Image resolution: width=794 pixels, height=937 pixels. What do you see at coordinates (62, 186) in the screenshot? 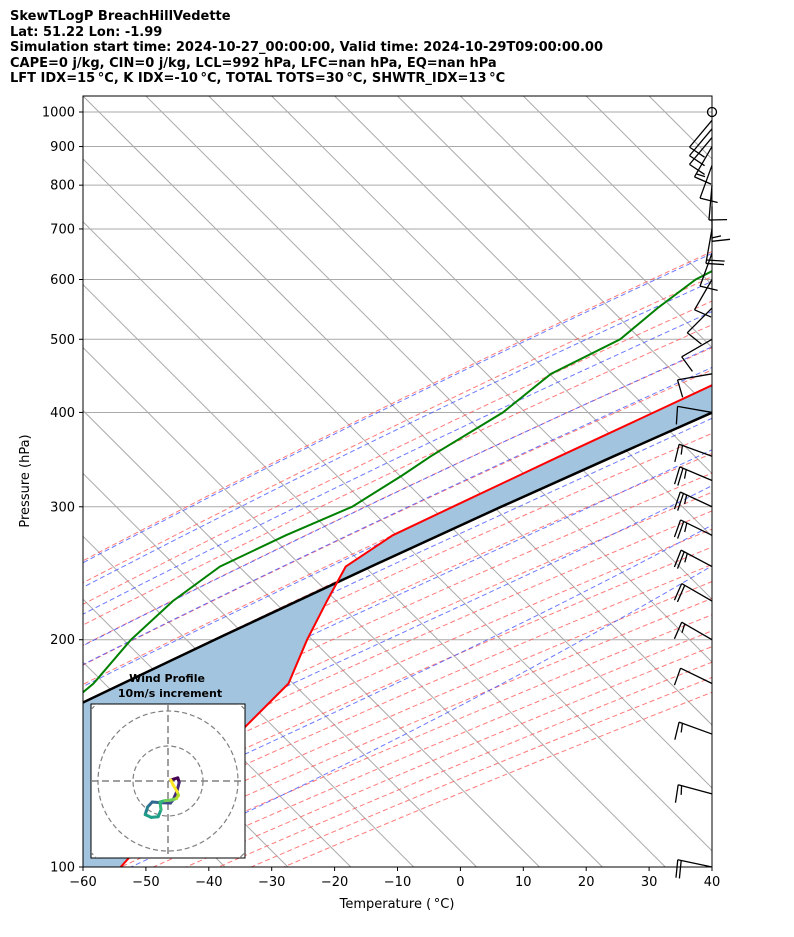
I see `y-tick-label: 800` at bounding box center [62, 186].